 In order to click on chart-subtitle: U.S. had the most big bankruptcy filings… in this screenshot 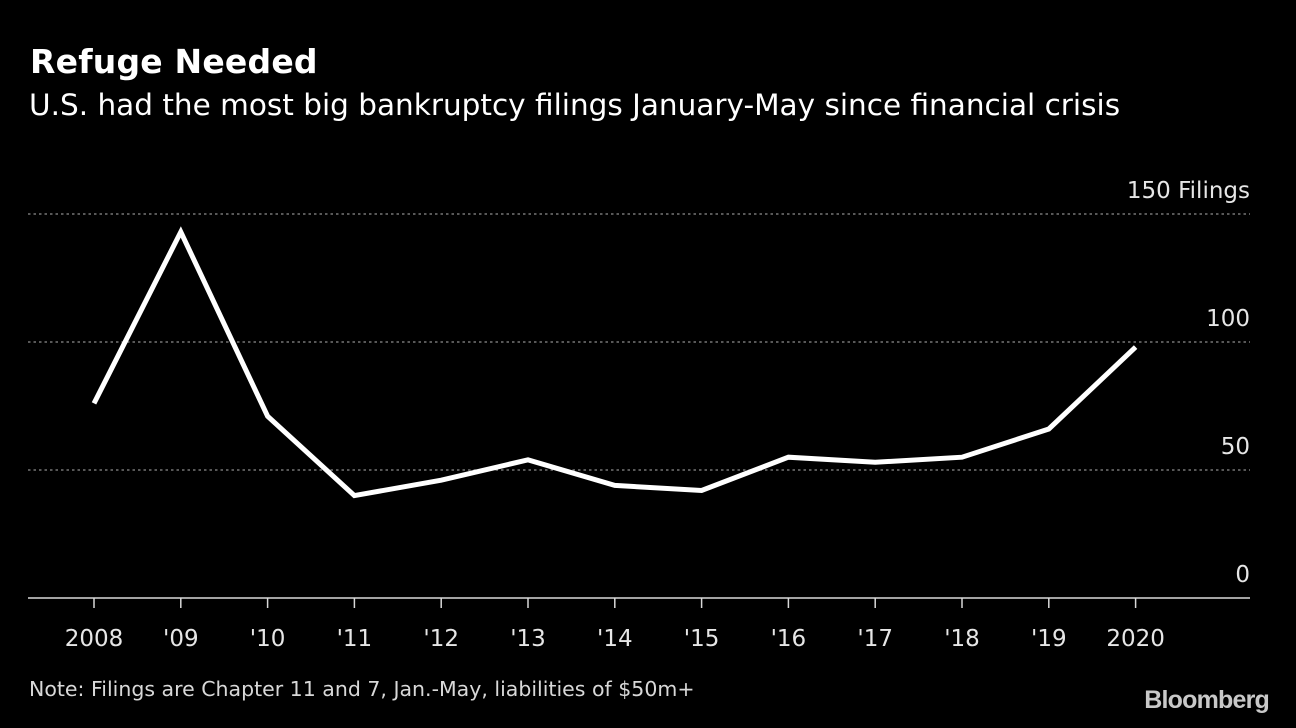, I will do `click(575, 105)`.